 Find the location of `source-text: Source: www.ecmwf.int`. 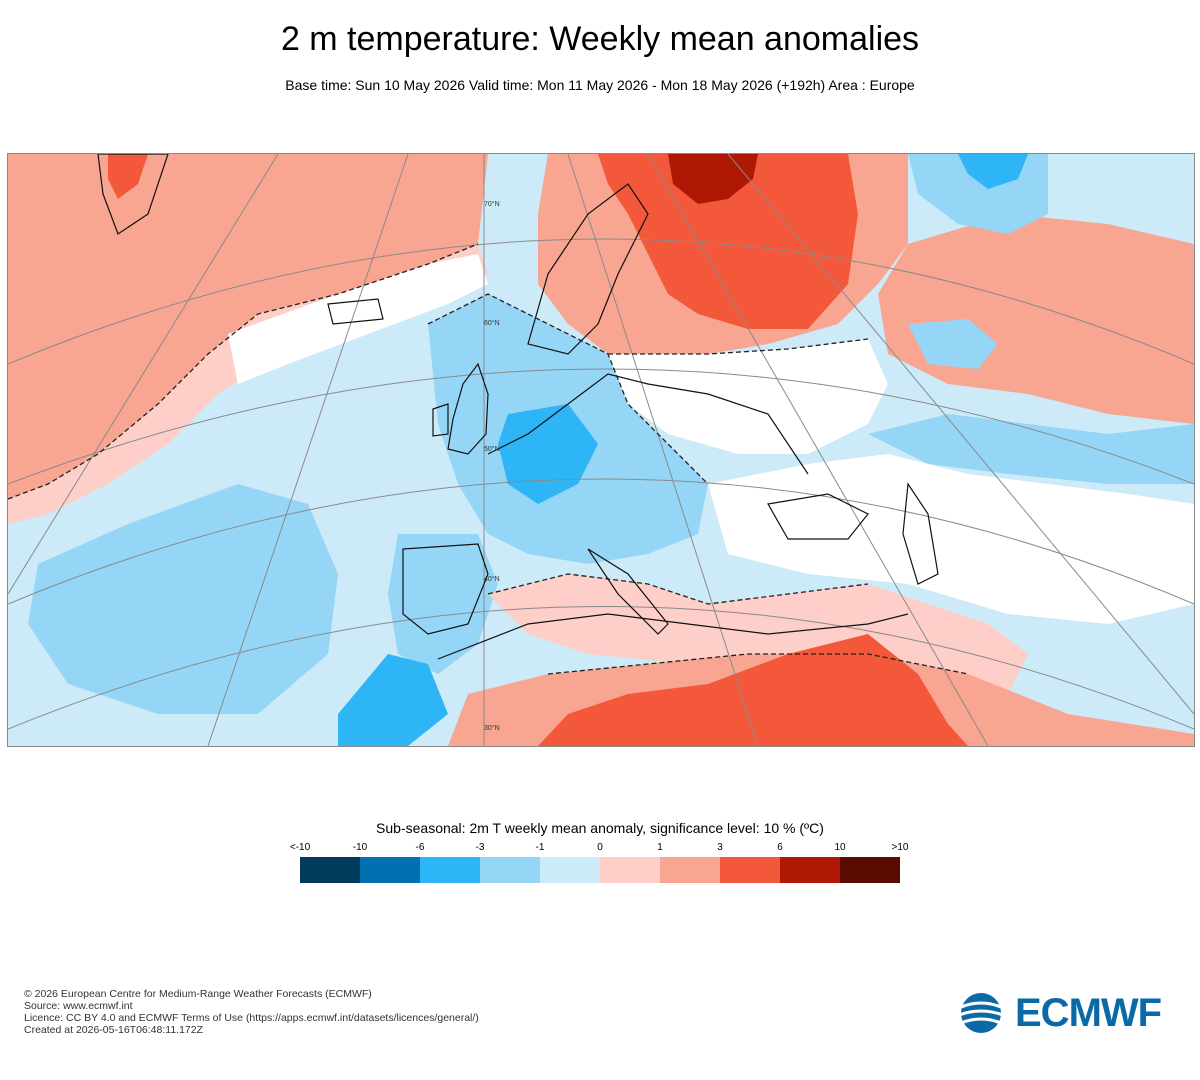

source-text: Source: www.ecmwf.int is located at coordinates (78, 1006).